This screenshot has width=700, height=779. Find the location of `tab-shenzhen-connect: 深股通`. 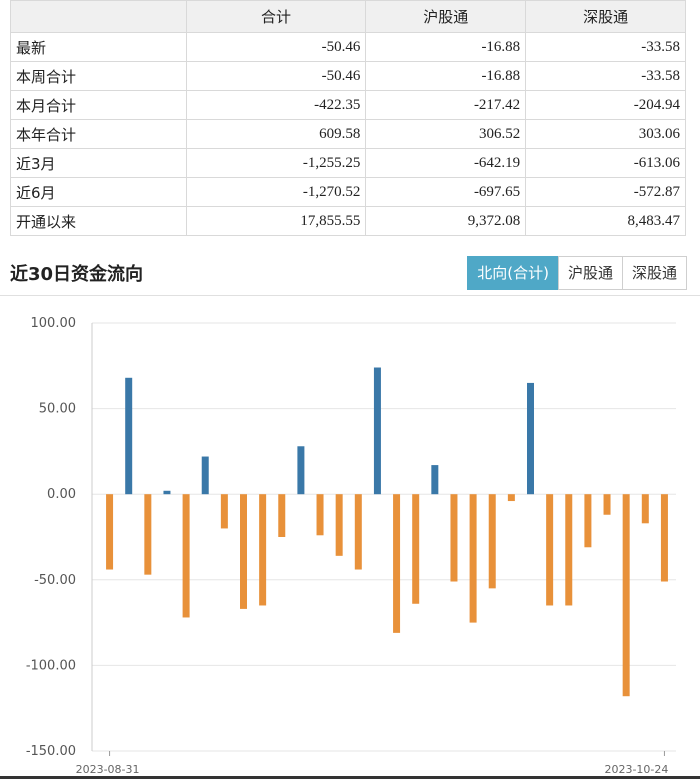

tab-shenzhen-connect: 深股通 is located at coordinates (654, 273).